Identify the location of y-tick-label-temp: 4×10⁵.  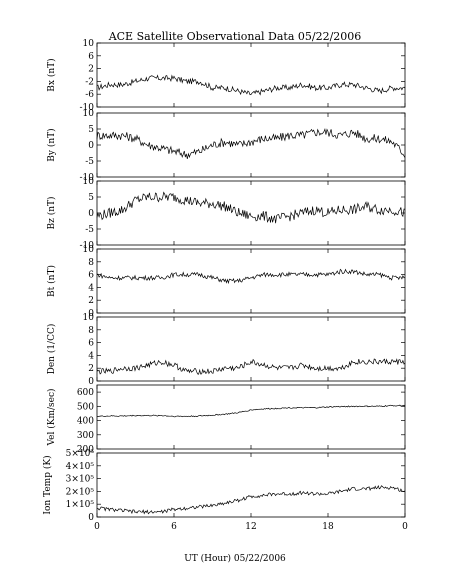
(80, 467).